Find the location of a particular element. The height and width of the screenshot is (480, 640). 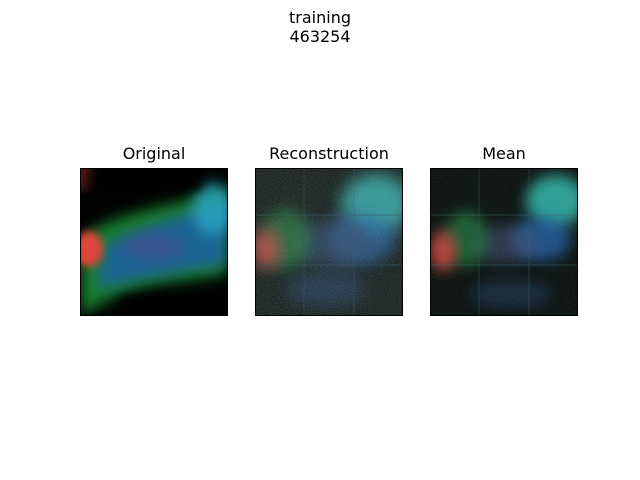

image-reconstruction is located at coordinates (329, 242).